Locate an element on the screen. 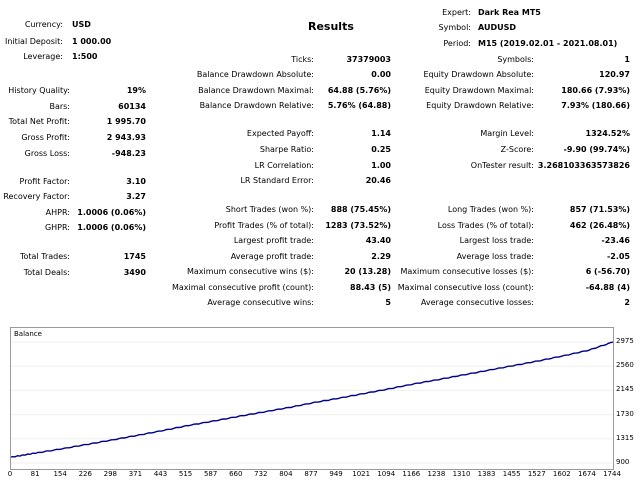 This screenshot has height=480, width=640. symbol-value: AUDUSD is located at coordinates (497, 27).